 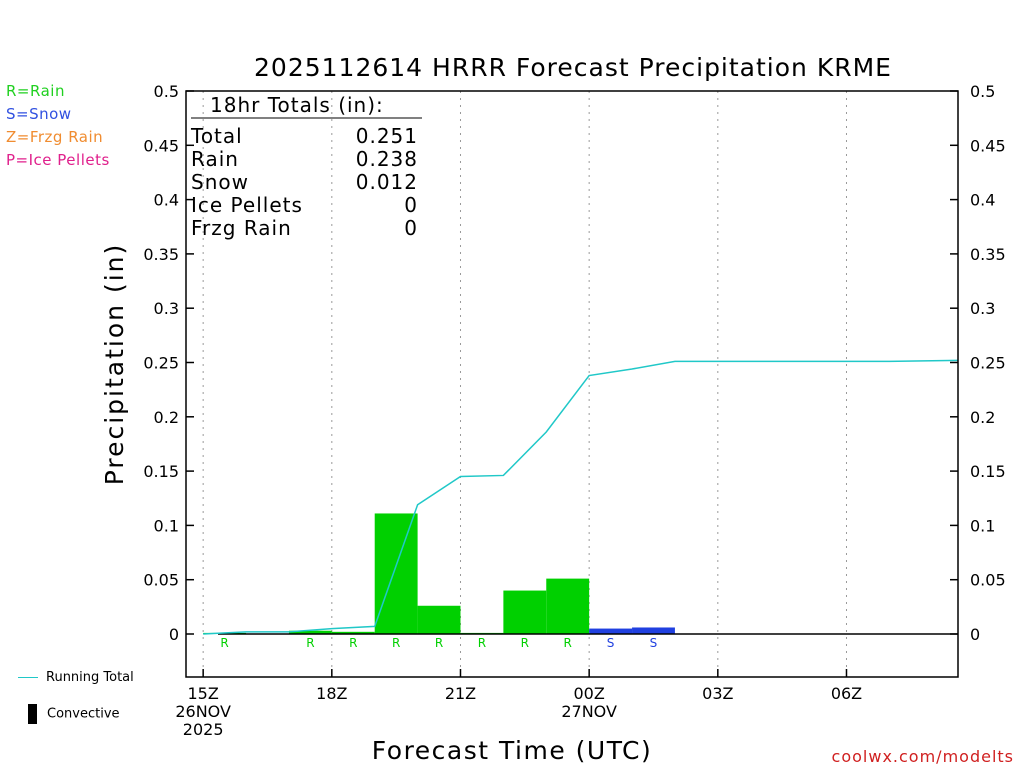 What do you see at coordinates (988, 580) in the screenshot?
I see `ytick-right-label-1: 0.05` at bounding box center [988, 580].